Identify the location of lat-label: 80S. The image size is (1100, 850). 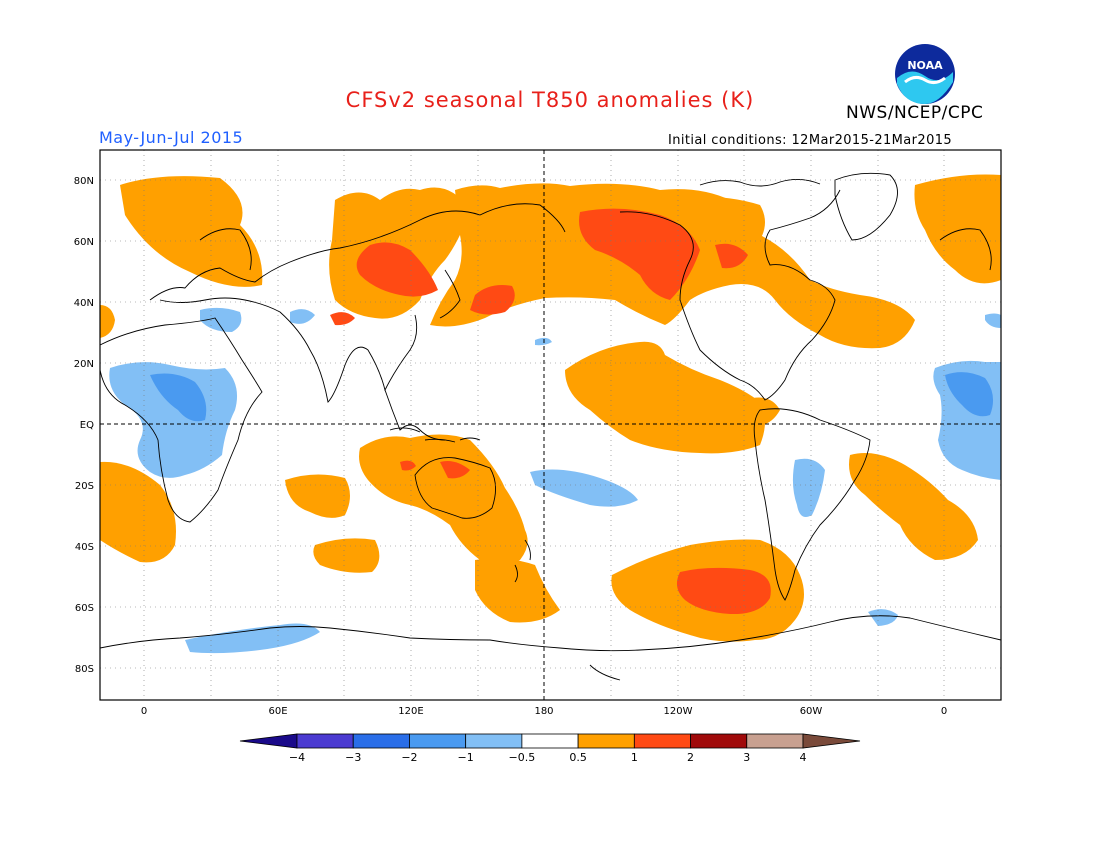
(84, 669).